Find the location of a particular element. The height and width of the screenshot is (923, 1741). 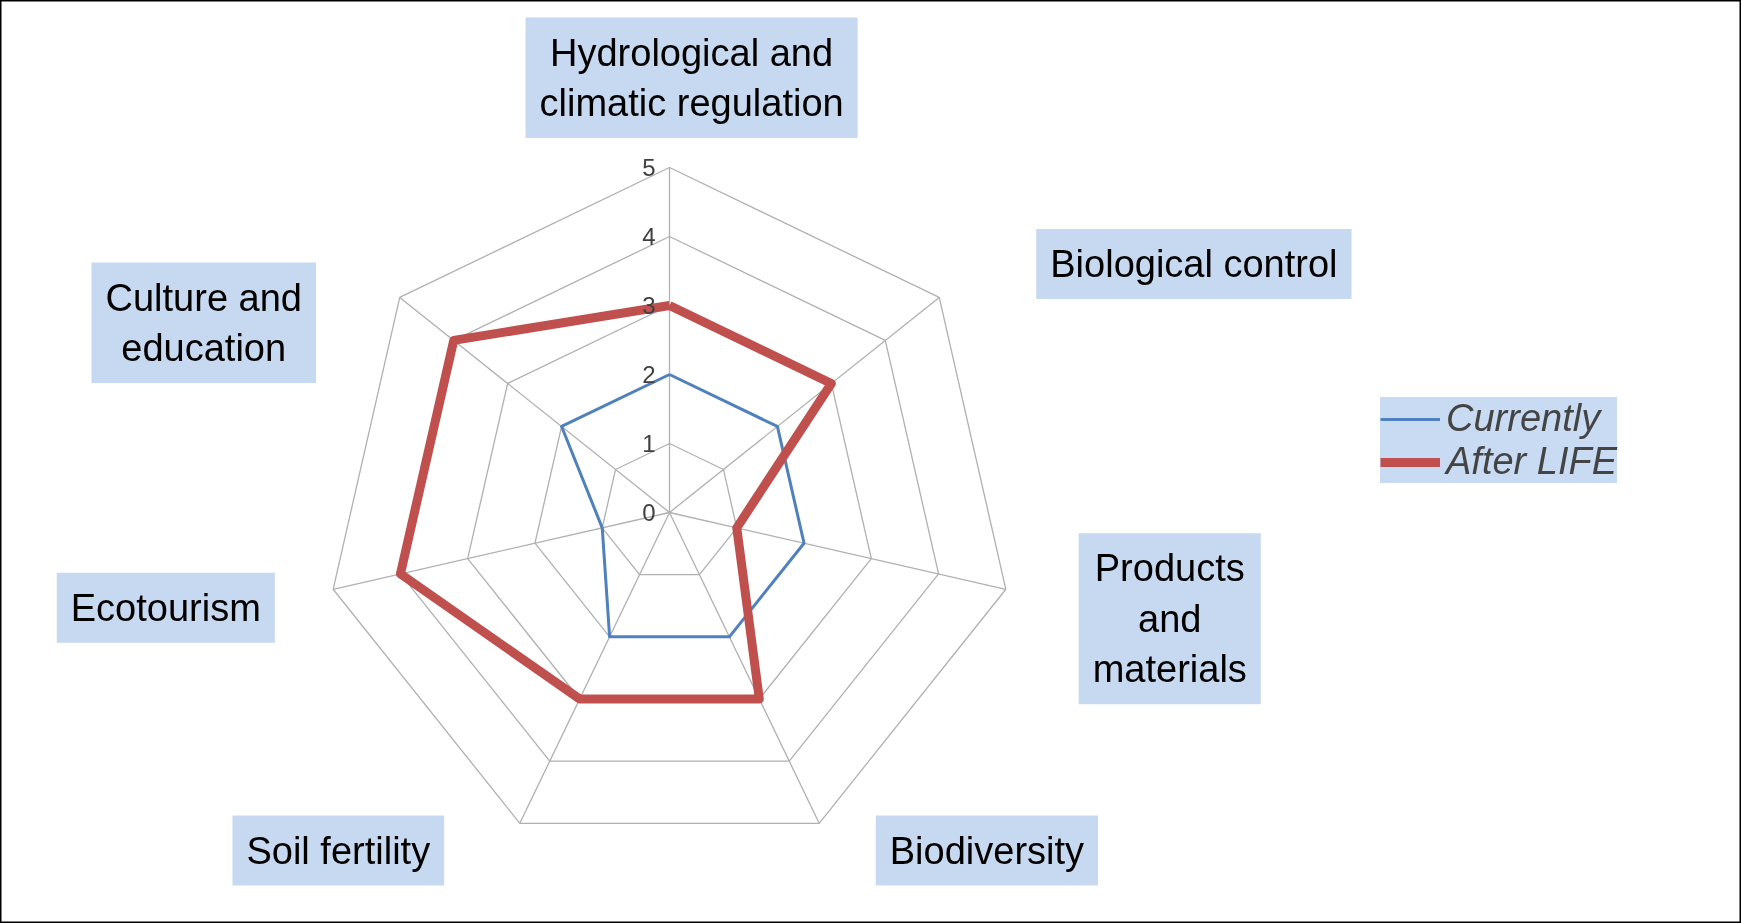

y-tick-label: 0 is located at coordinates (649, 512).